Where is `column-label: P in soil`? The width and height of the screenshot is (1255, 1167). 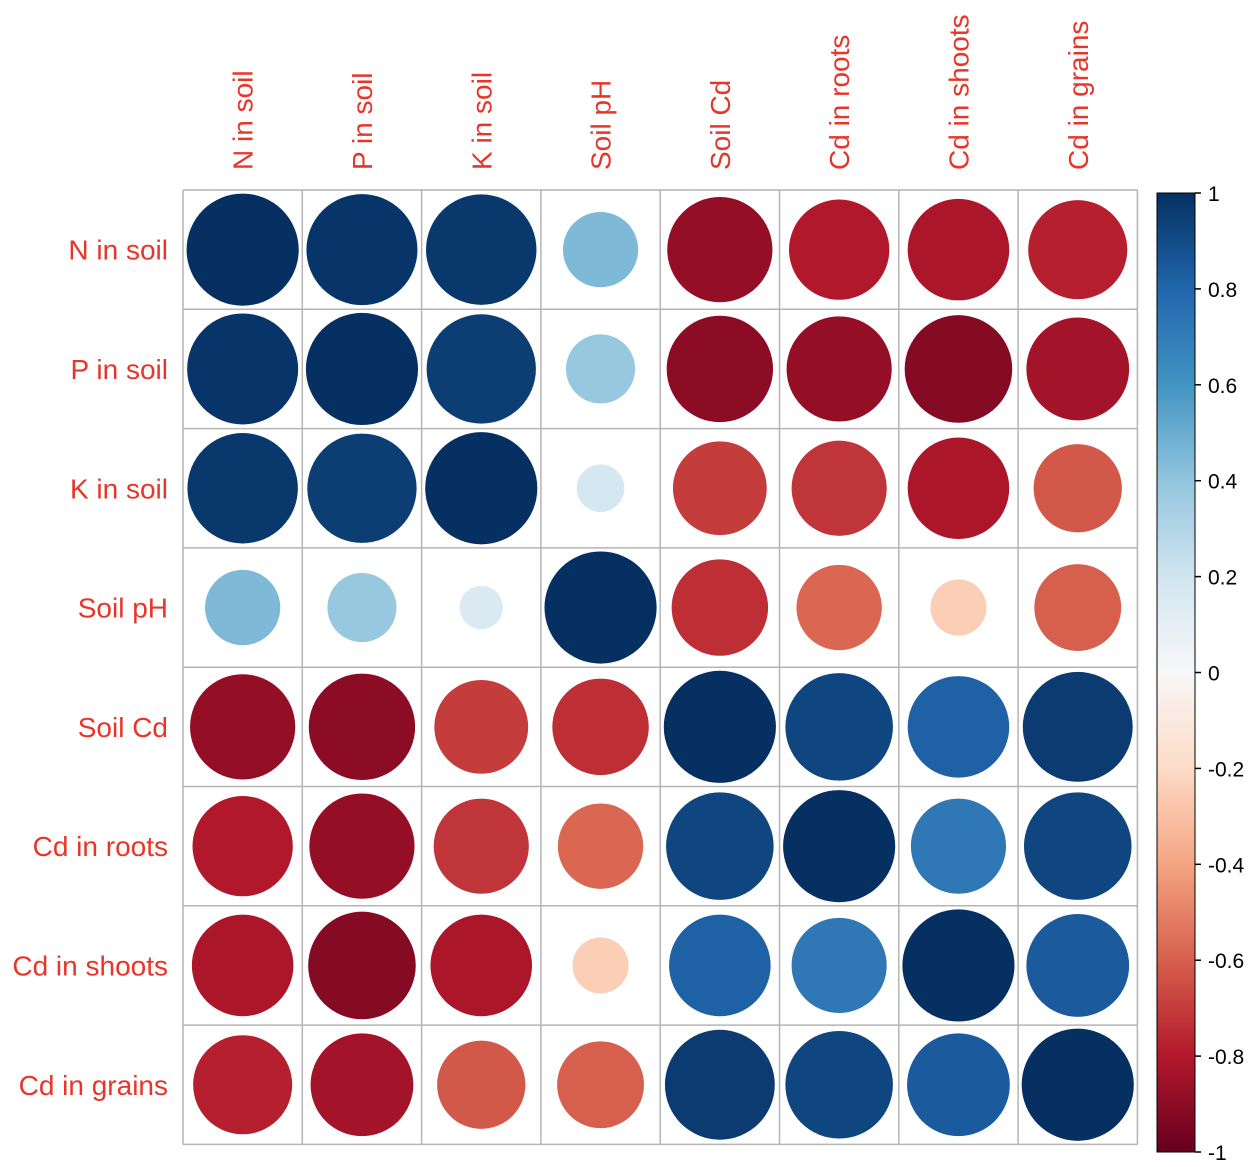 column-label: P in soil is located at coordinates (362, 121).